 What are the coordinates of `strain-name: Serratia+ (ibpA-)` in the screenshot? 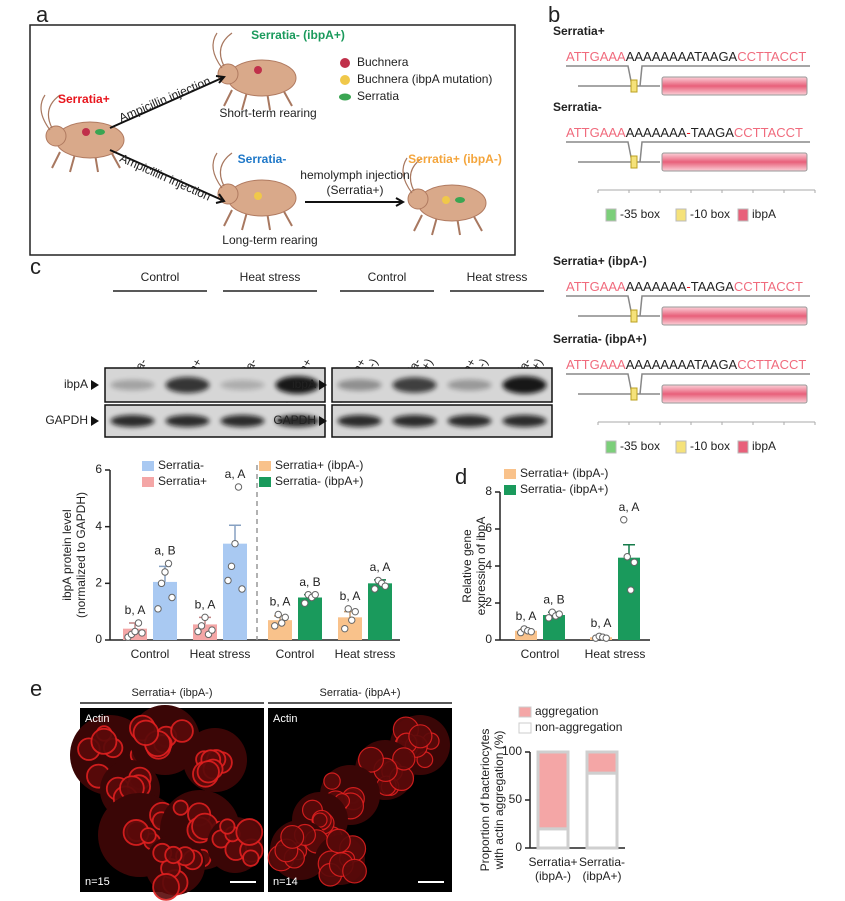 It's located at (600, 261).